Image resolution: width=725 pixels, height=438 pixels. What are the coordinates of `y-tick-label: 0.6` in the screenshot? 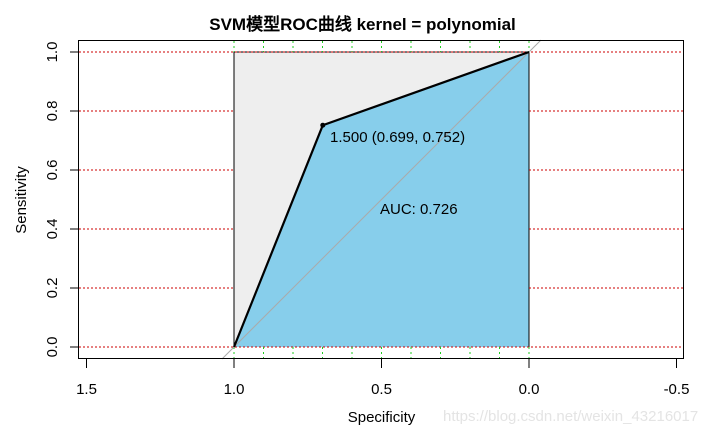 It's located at (52, 170).